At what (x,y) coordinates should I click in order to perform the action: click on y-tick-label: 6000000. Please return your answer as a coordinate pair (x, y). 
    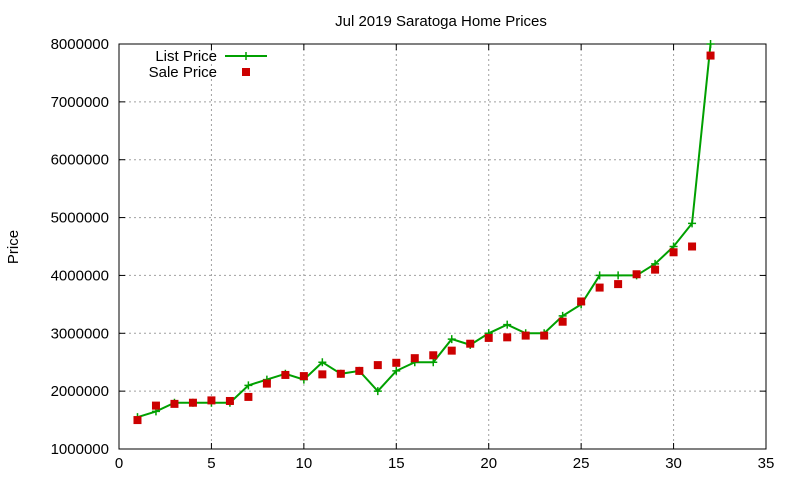
    Looking at the image, I should click on (80, 160).